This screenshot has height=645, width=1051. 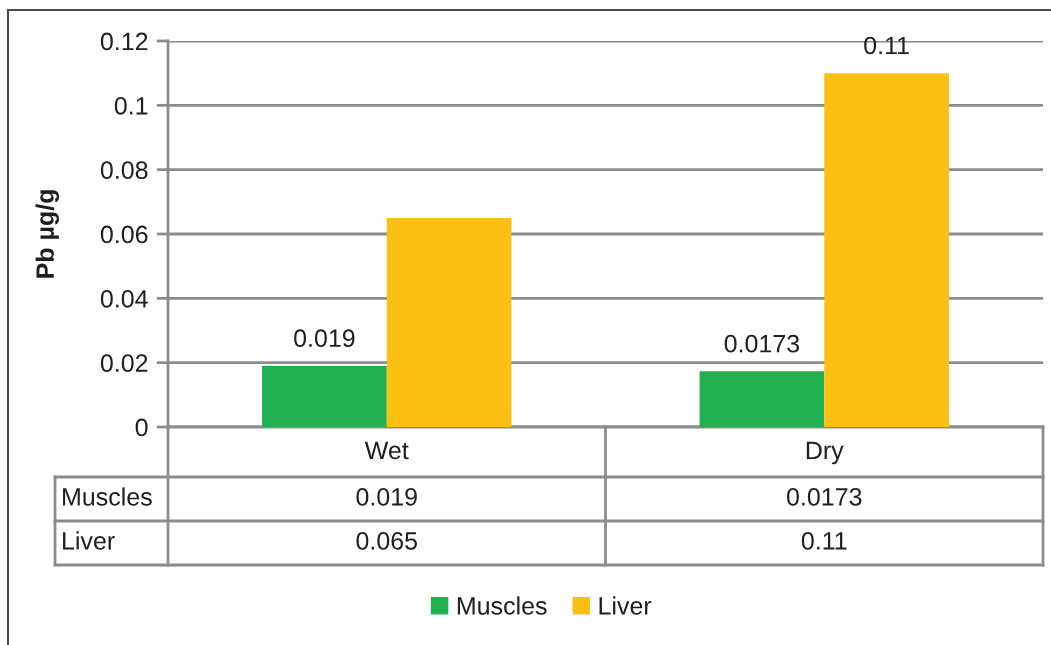 I want to click on y-tick-label: 0.02, so click(x=124, y=363).